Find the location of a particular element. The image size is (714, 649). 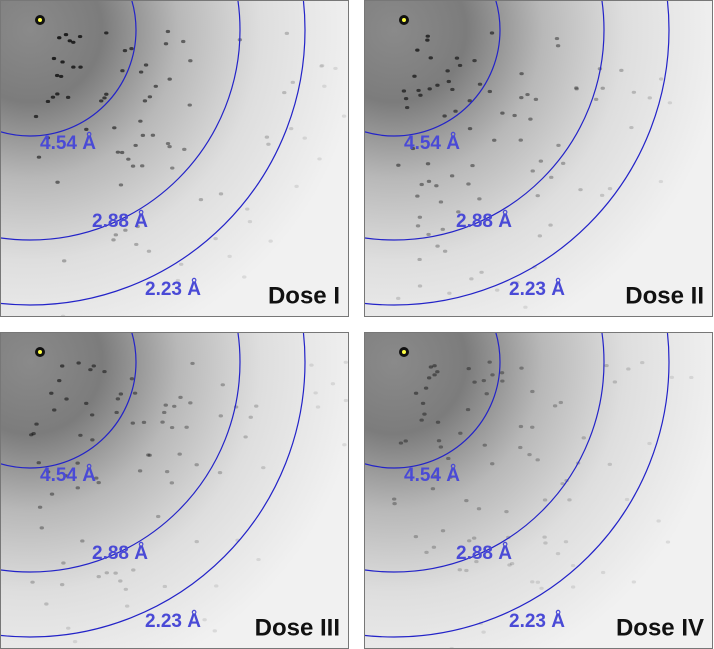

dose-label: Dose IV is located at coordinates (660, 627).